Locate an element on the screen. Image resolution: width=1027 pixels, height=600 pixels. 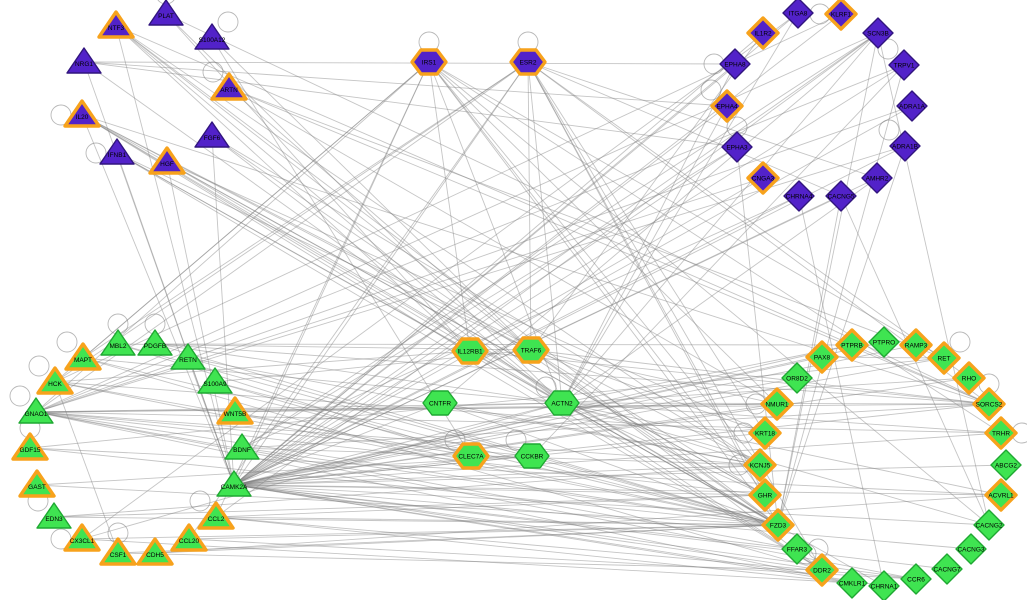
edge-FZD3-WNT5B is located at coordinates (506, 468).